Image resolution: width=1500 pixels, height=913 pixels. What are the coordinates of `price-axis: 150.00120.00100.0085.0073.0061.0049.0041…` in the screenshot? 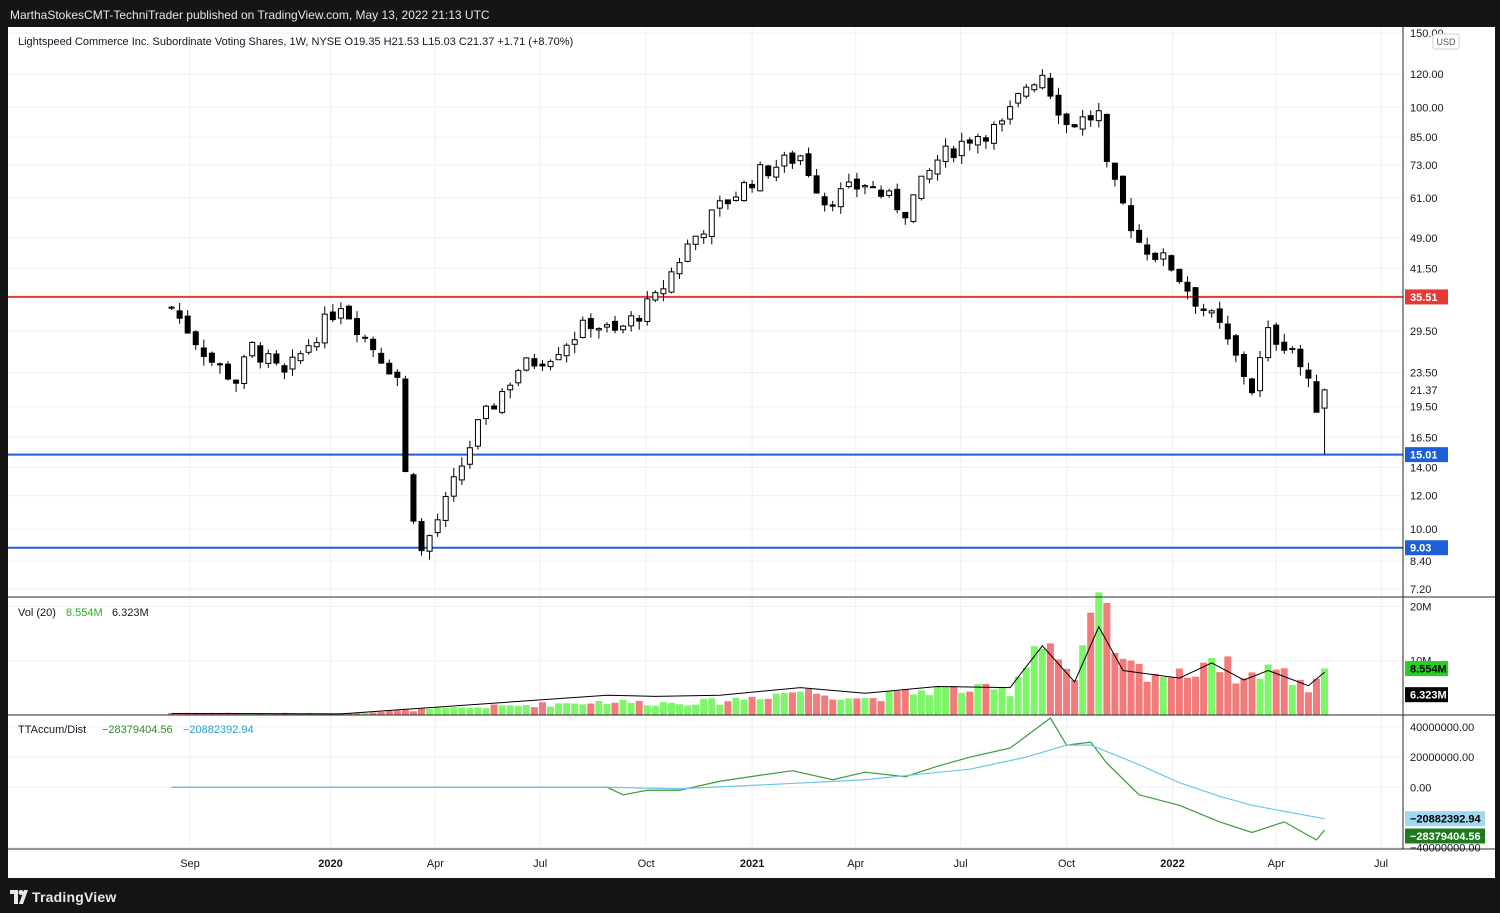 It's located at (1445, 441).